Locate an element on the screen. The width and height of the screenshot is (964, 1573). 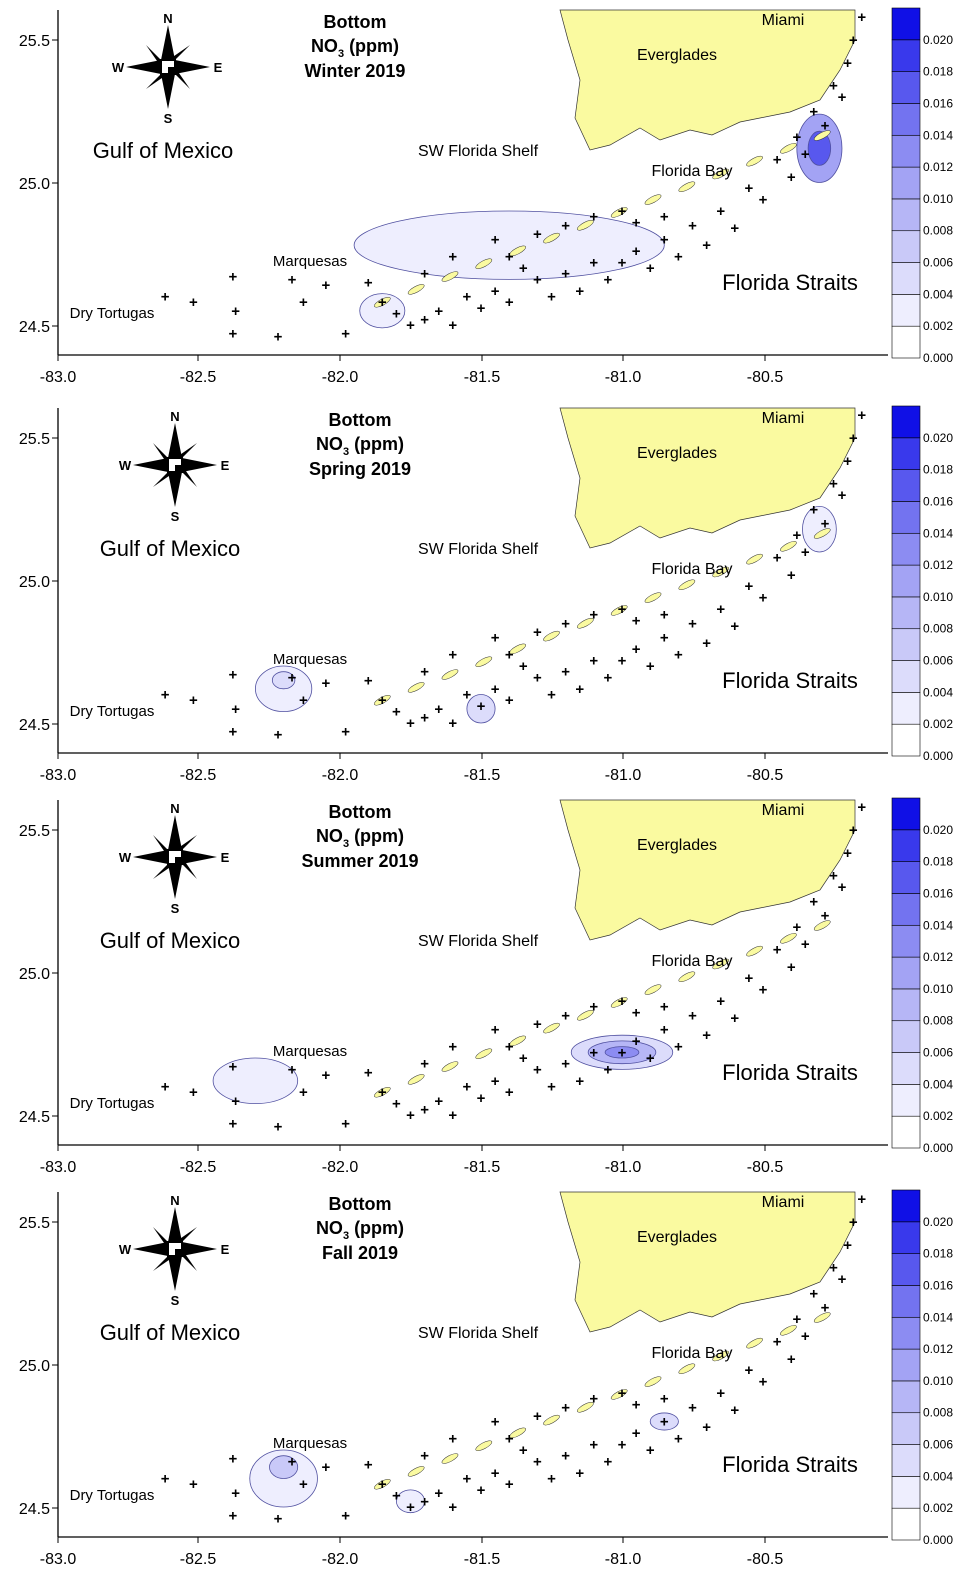
label-florida-straits: Florida Straits is located at coordinates (790, 680).